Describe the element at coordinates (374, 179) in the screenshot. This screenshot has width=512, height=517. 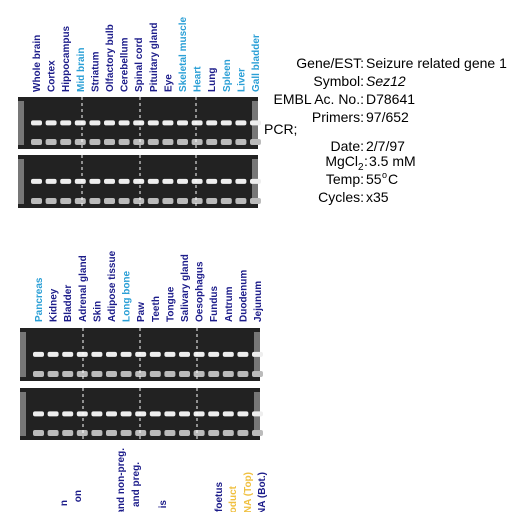
I see `info-value: 55` at that location.